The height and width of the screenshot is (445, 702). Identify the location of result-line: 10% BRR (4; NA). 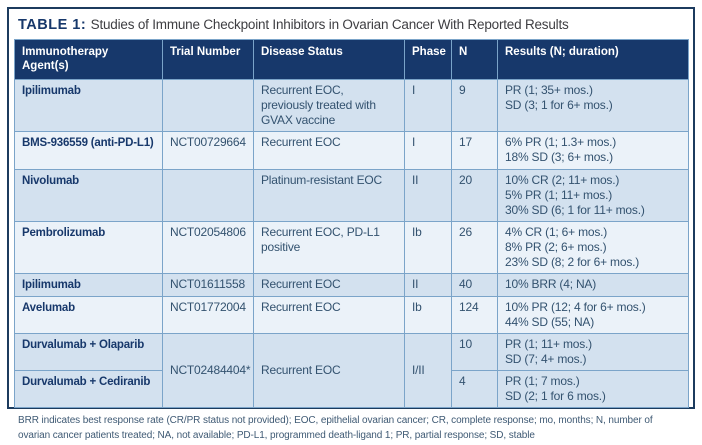
(551, 284).